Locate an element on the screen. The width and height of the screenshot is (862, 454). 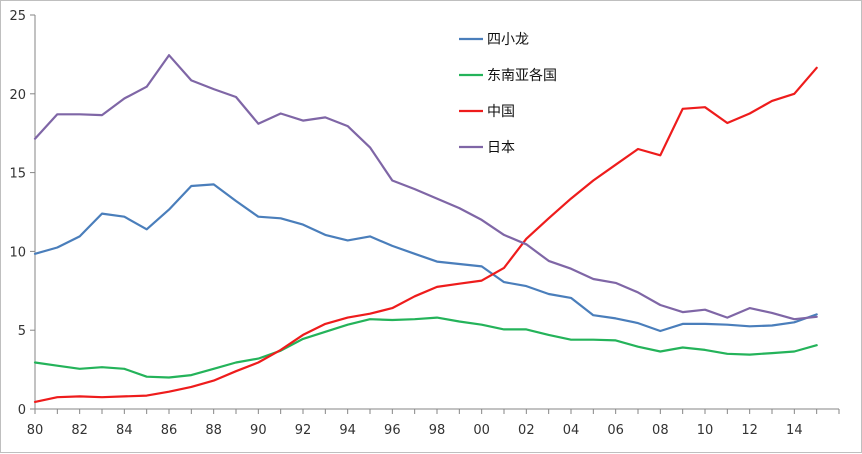
x-tick-label: 94 is located at coordinates (347, 430).